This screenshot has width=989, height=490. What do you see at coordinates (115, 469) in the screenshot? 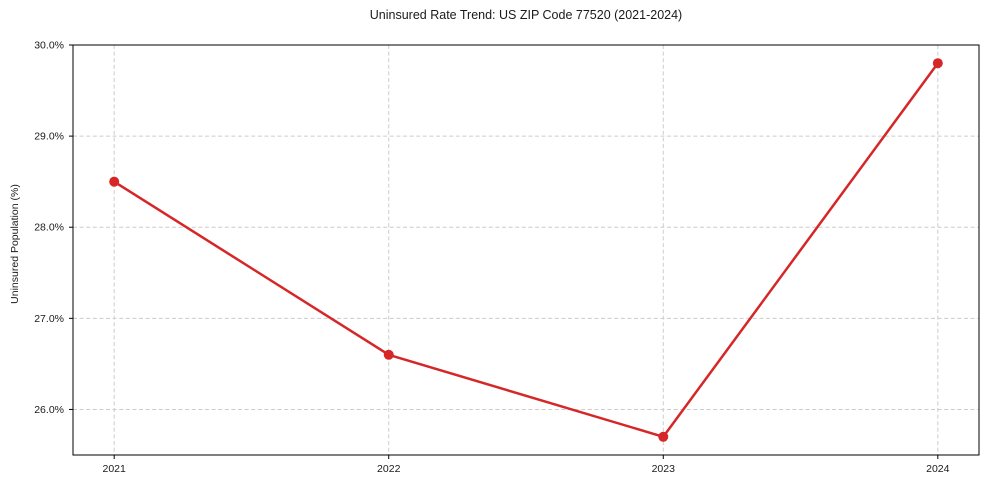
I see `x-tick-label: 2021` at bounding box center [115, 469].